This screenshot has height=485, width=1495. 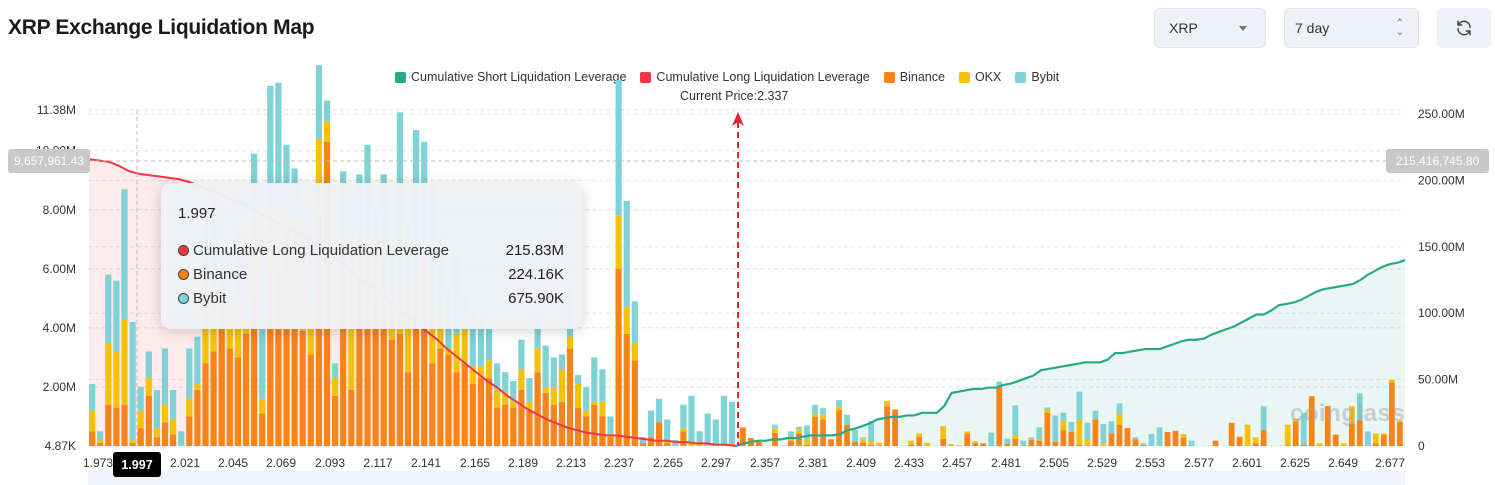 What do you see at coordinates (1464, 28) in the screenshot?
I see `refresh-button` at bounding box center [1464, 28].